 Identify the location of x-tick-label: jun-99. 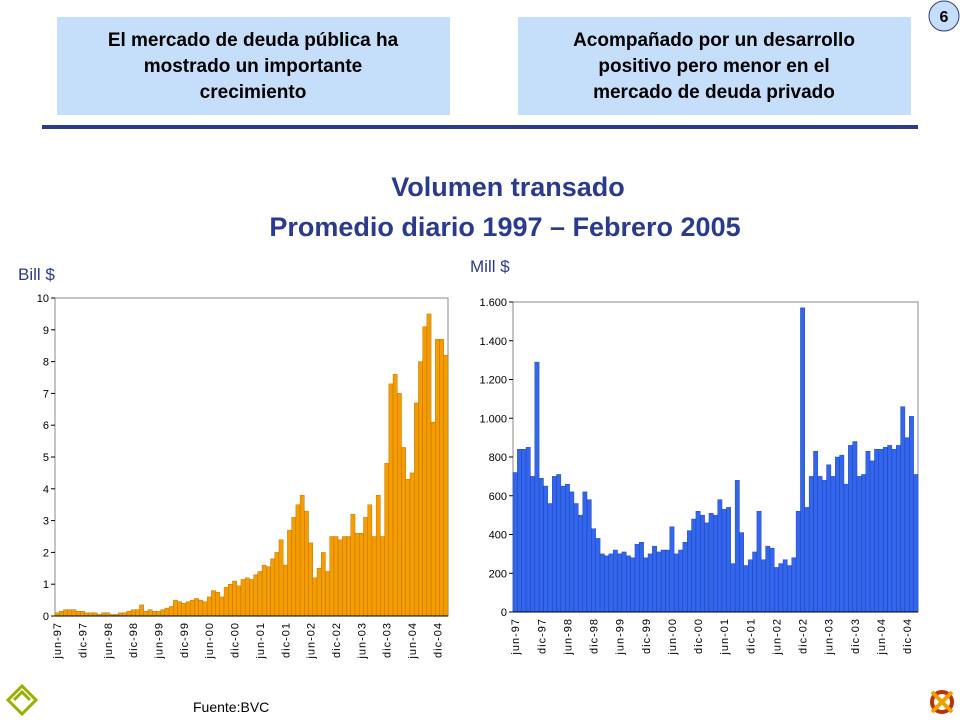
(160, 641).